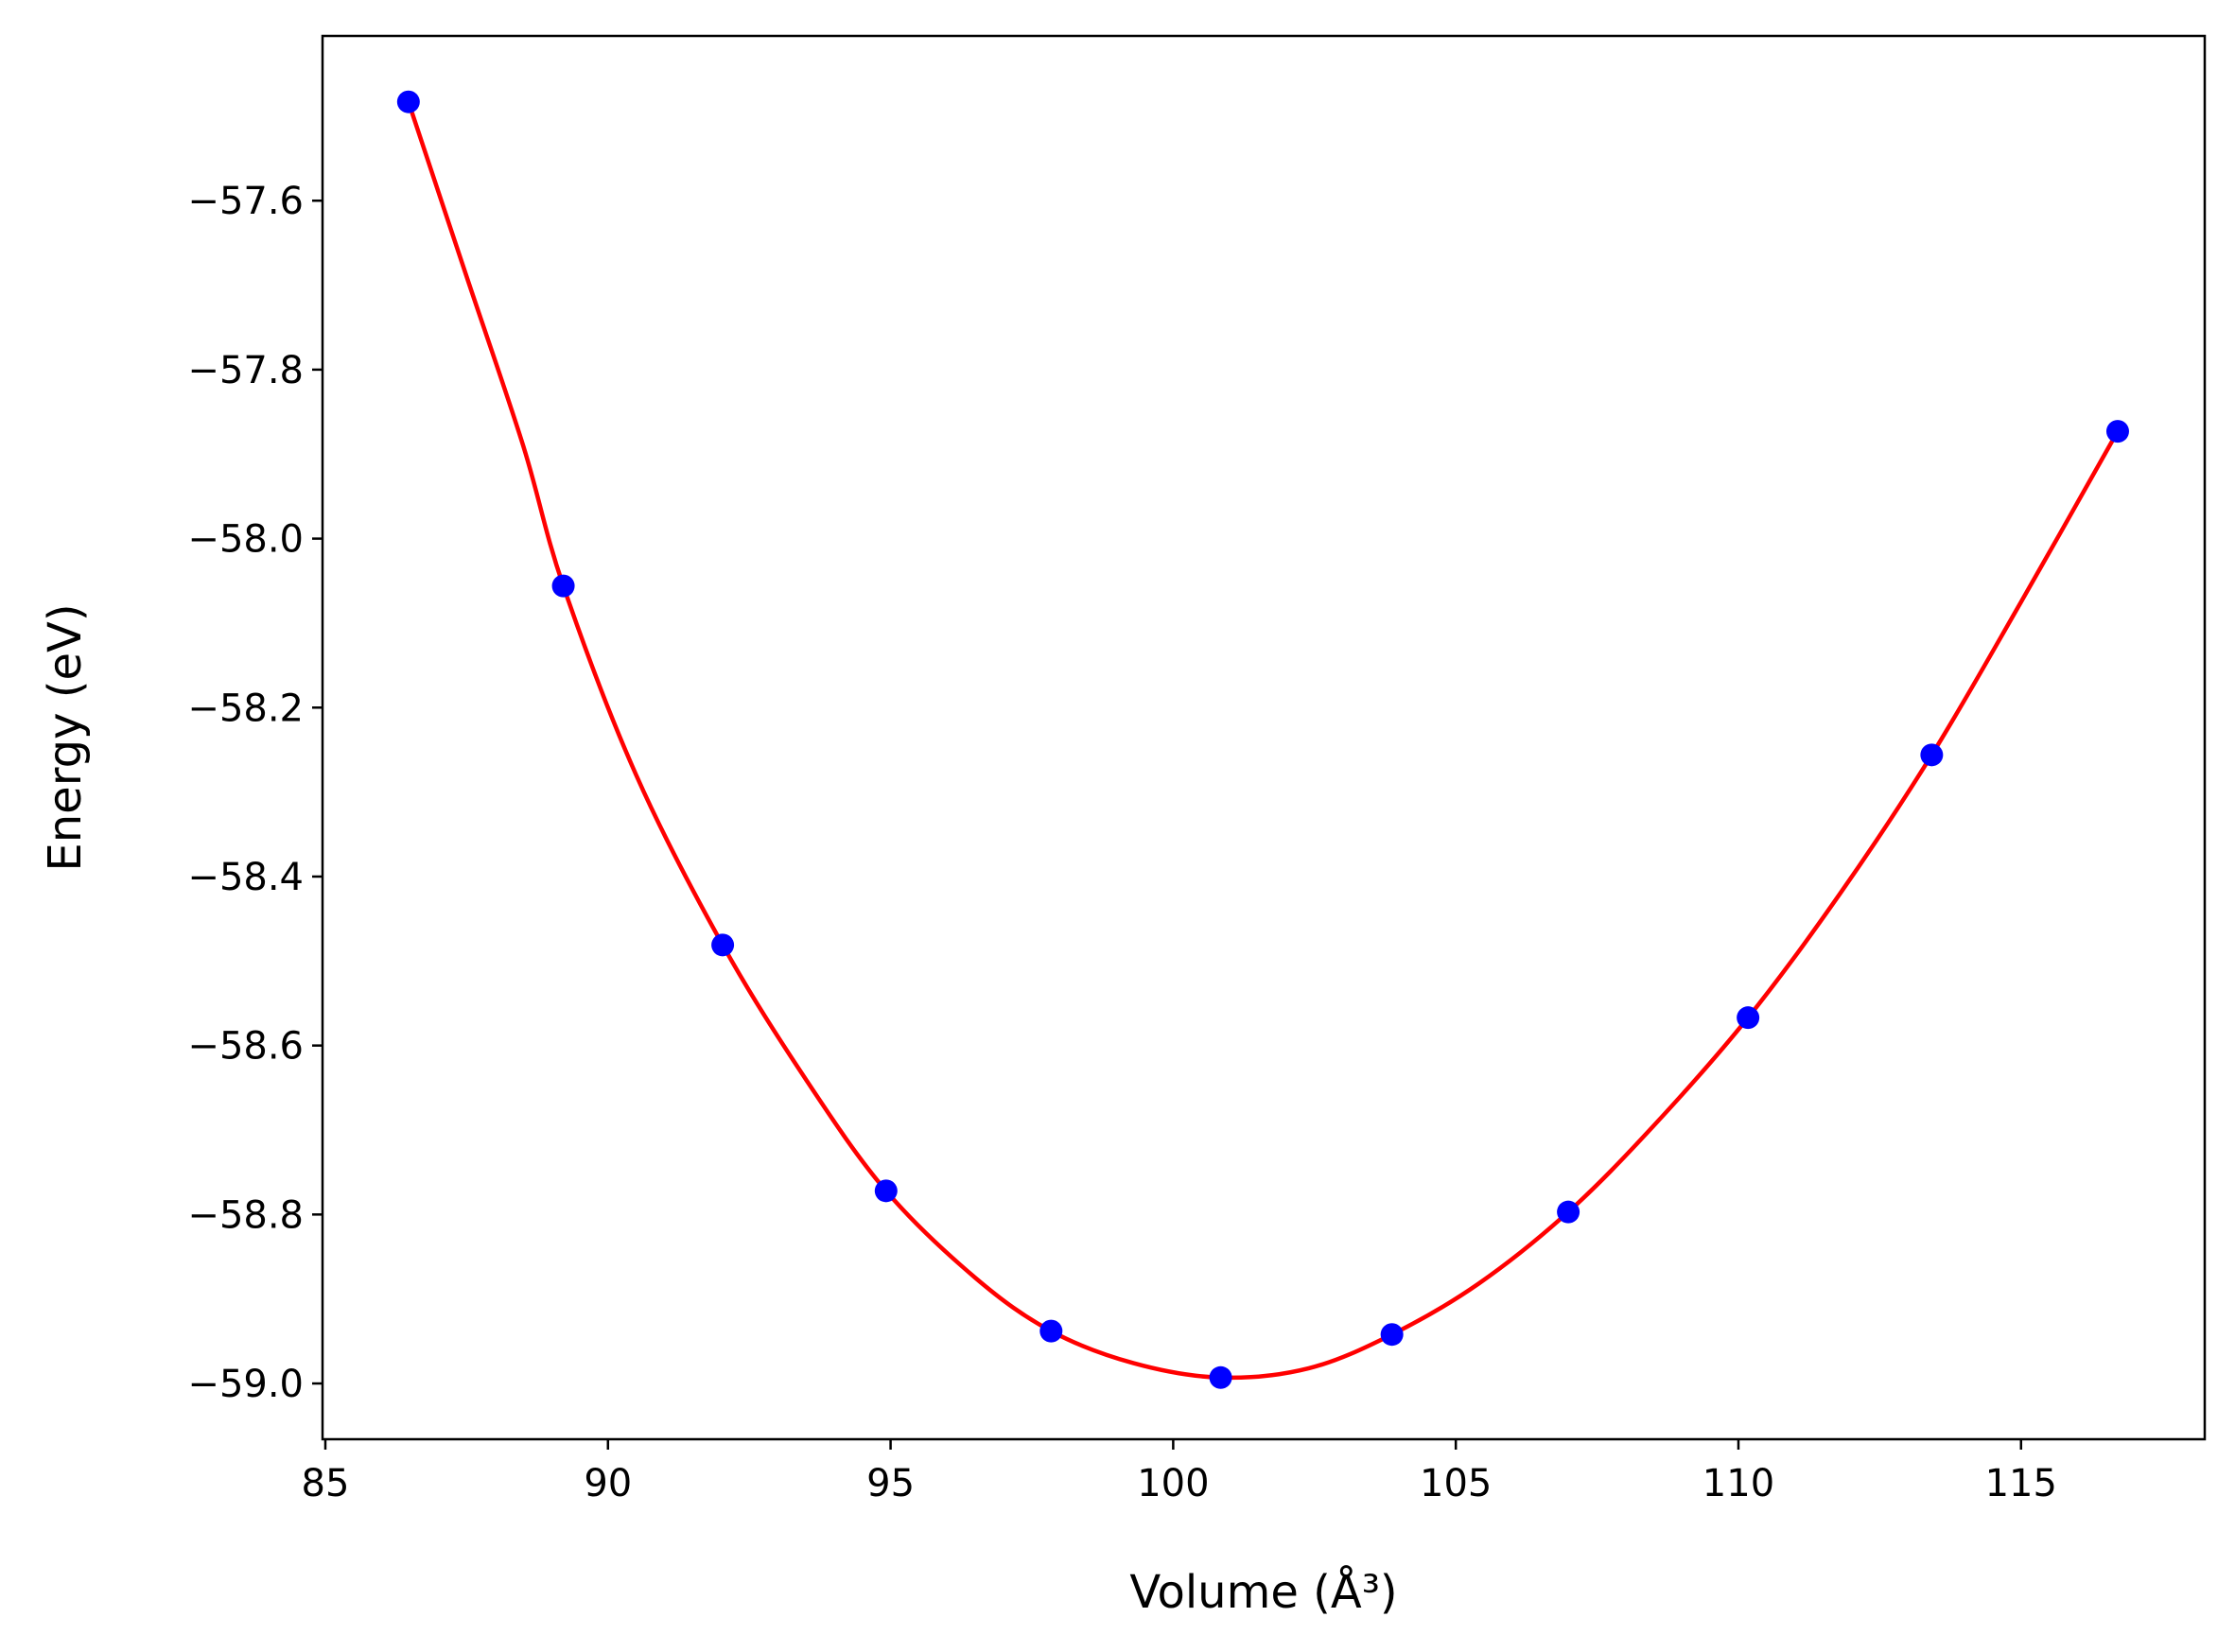 This screenshot has width=2235, height=1652. I want to click on x-tick-label: 105, so click(1456, 1484).